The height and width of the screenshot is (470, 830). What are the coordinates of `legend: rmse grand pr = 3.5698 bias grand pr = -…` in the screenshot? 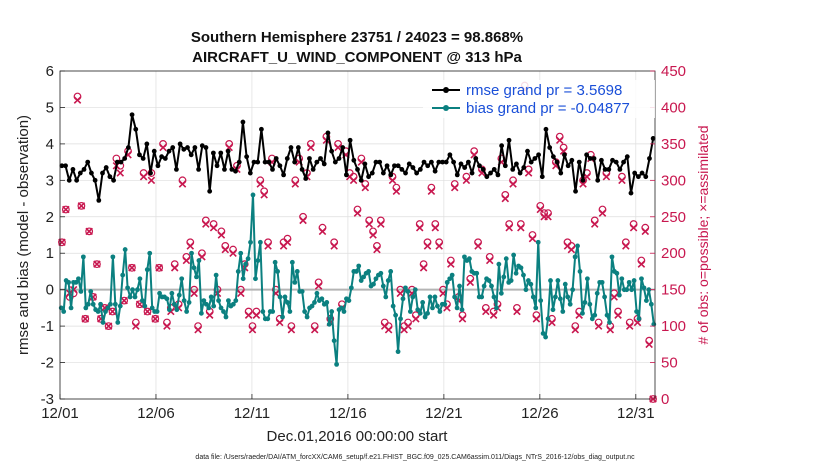 It's located at (539, 99).